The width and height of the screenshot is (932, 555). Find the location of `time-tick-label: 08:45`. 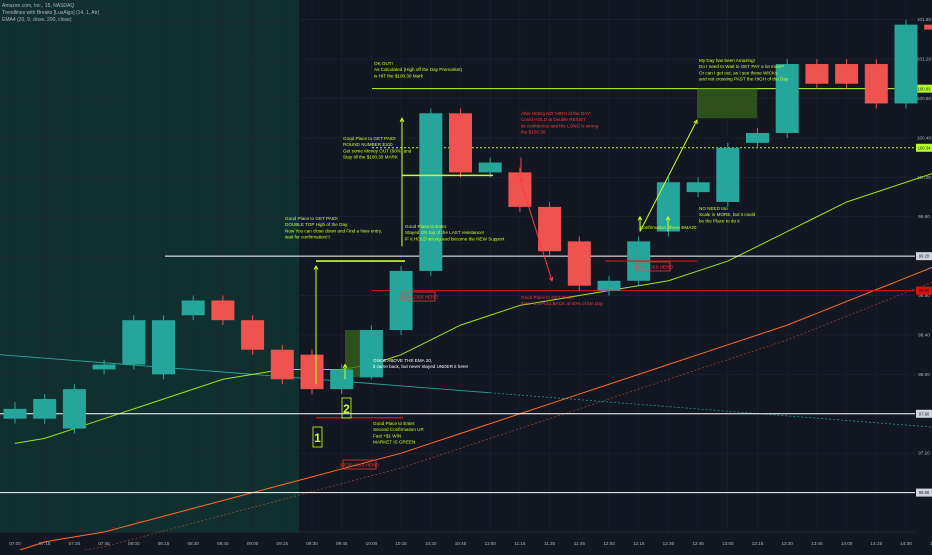

time-tick-label: 08:45 is located at coordinates (223, 543).